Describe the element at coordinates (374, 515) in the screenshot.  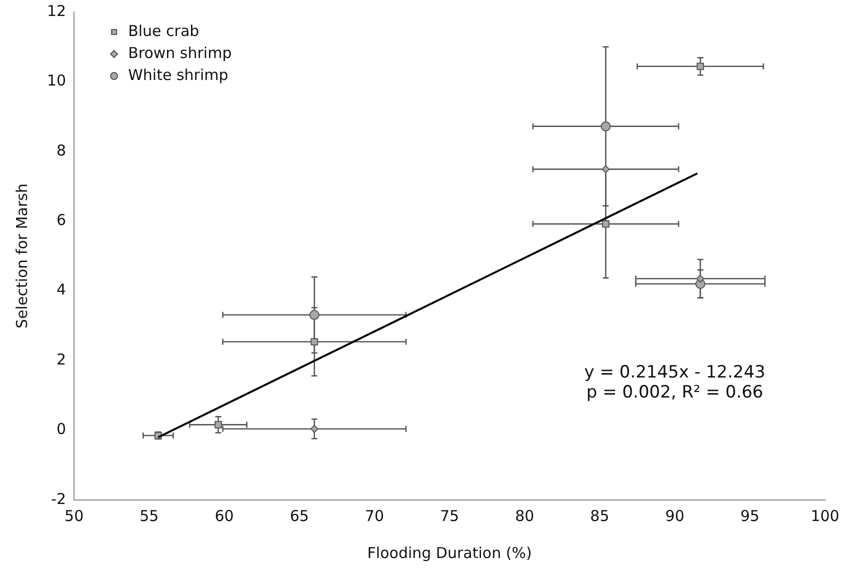
I see `x-tick-label: 70` at that location.